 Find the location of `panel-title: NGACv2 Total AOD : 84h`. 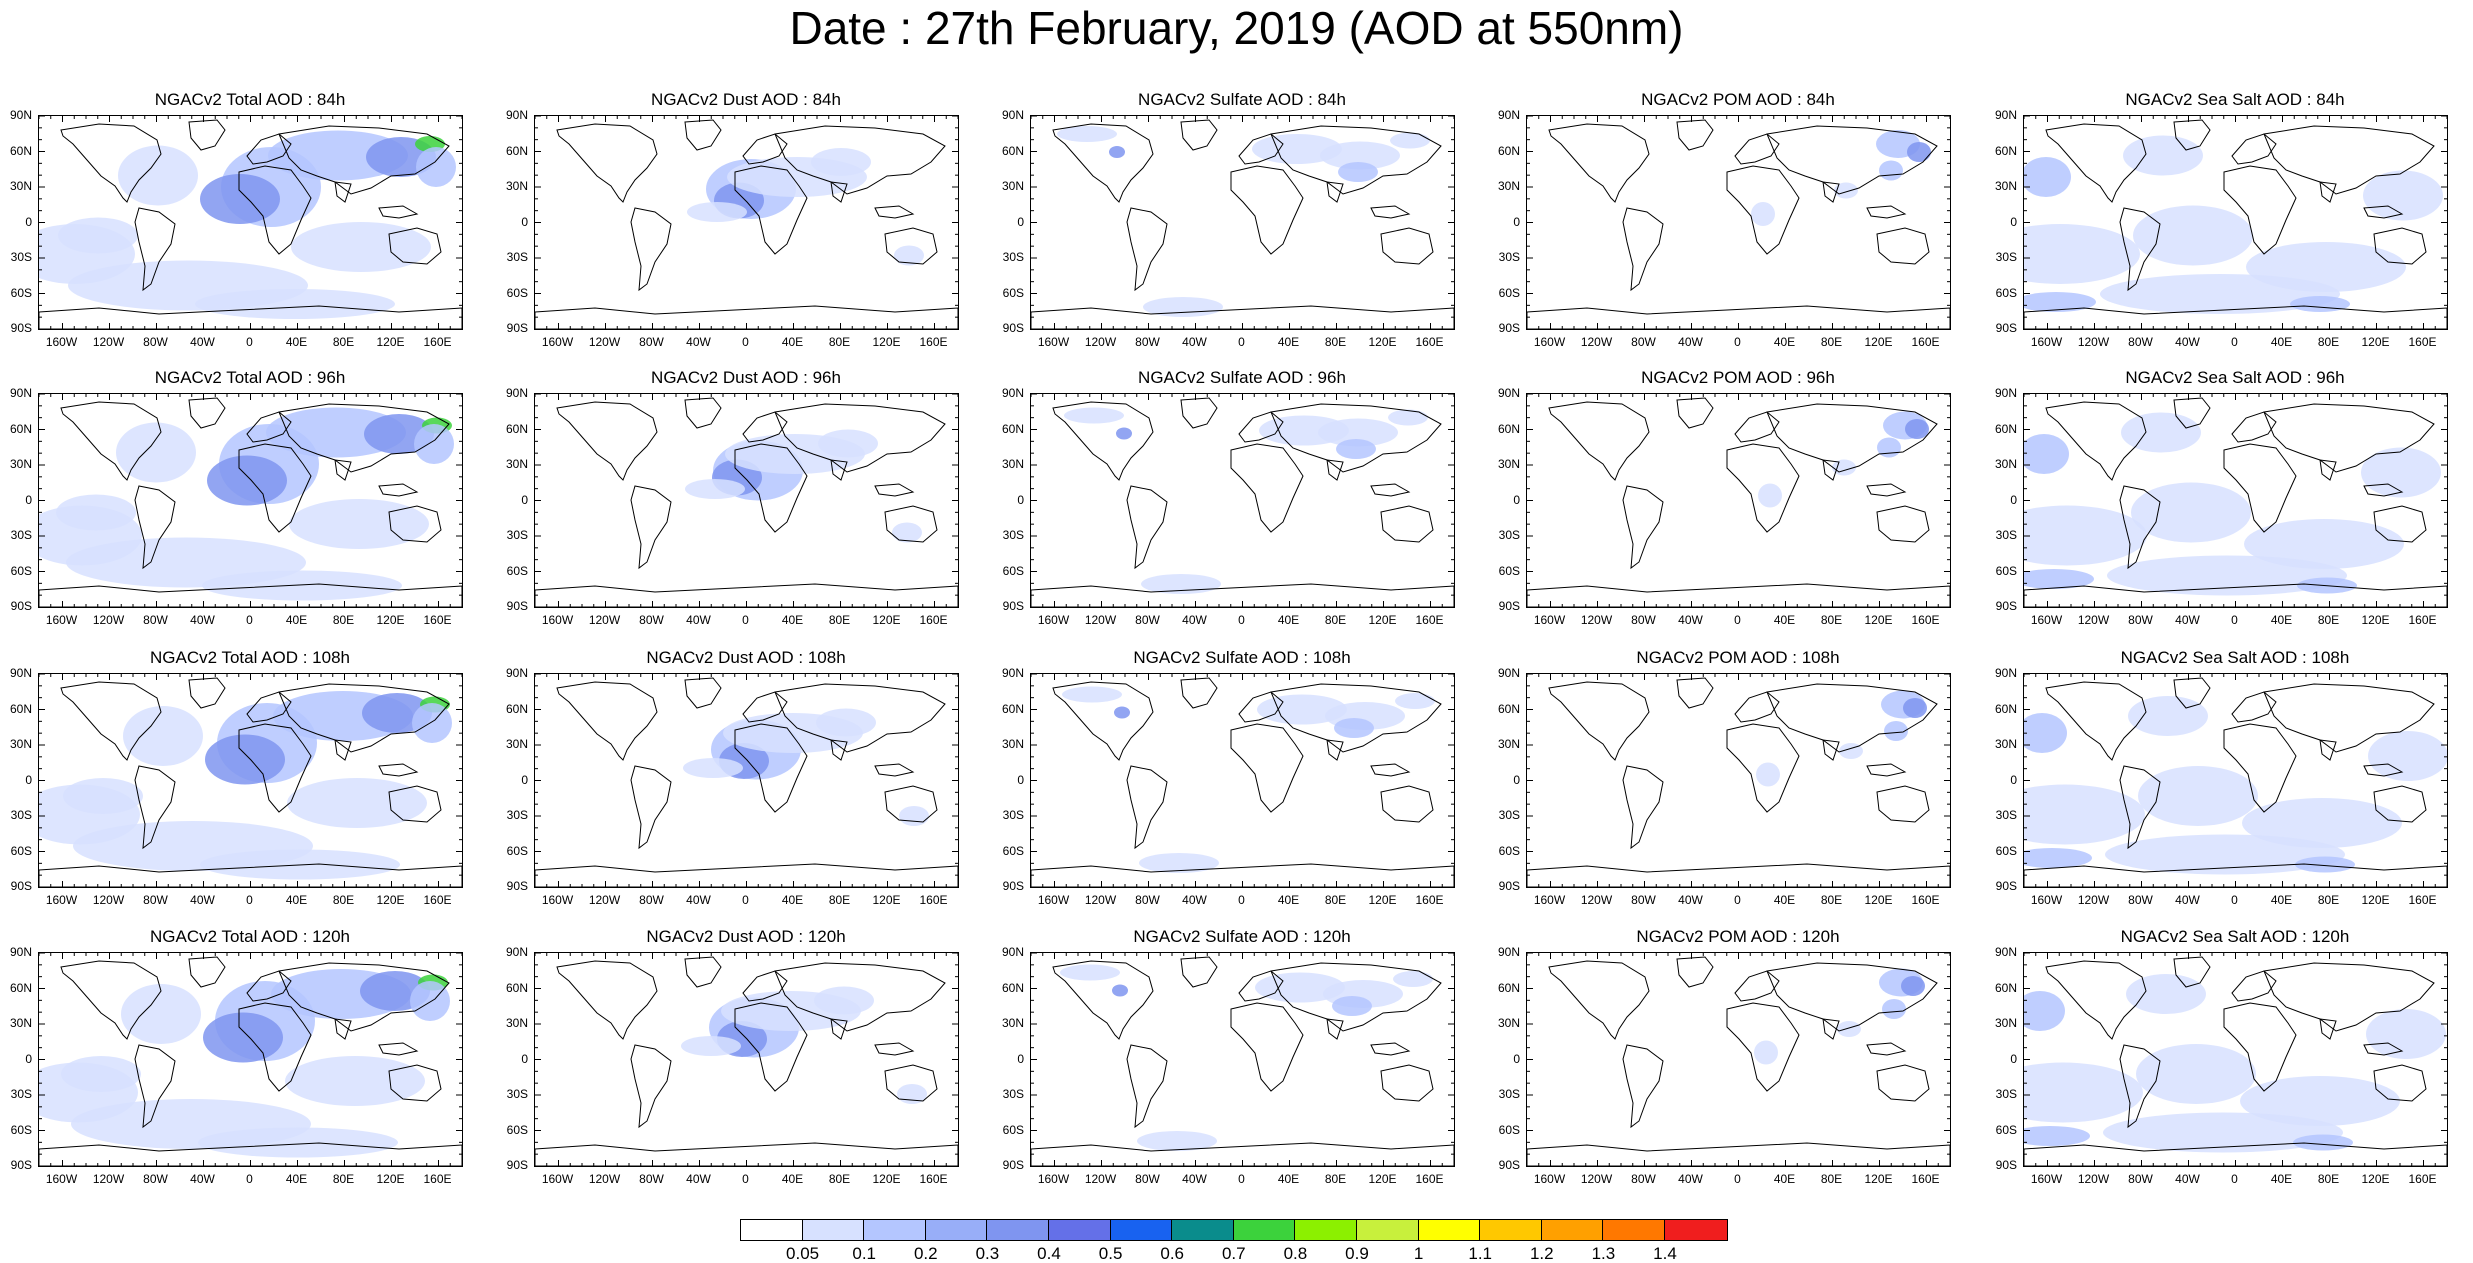

panel-title: NGACv2 Total AOD : 84h is located at coordinates (250, 99).